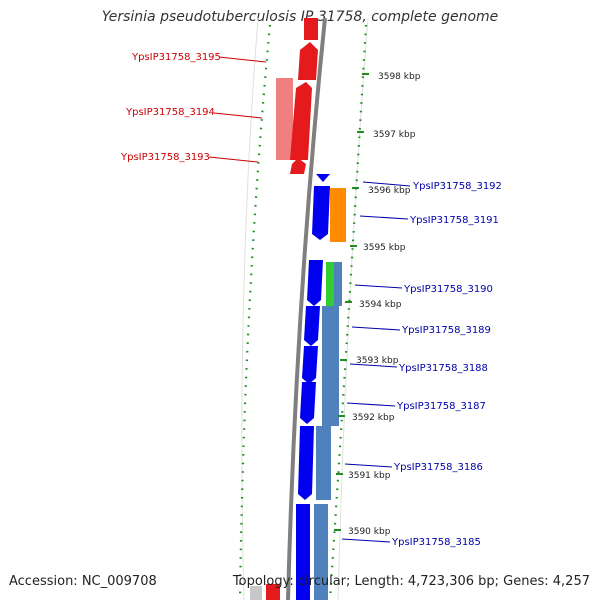 This screenshot has width=600, height=600. I want to click on gene-block-bottom-grey, so click(256, 593).